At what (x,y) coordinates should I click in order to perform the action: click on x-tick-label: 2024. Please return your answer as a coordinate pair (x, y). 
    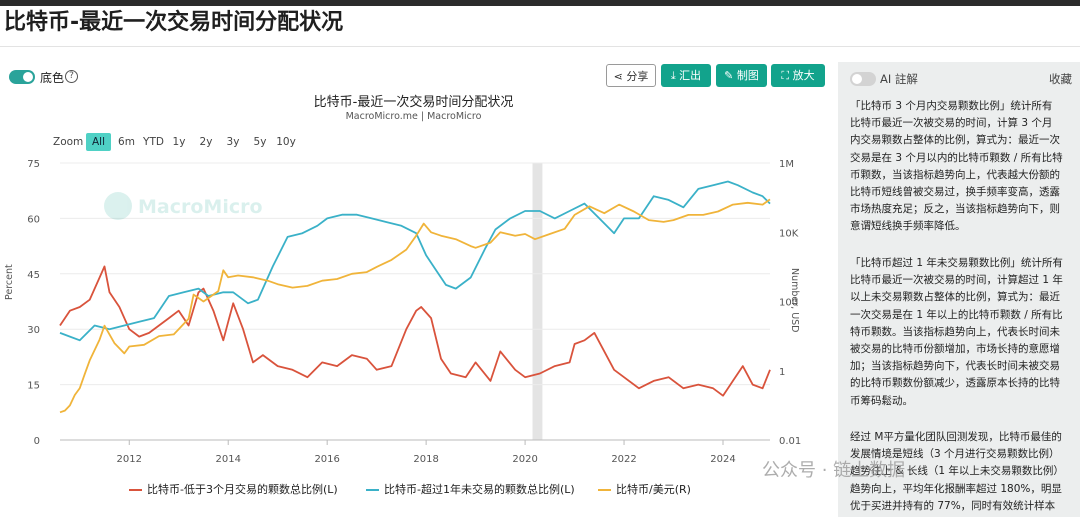
    Looking at the image, I should click on (722, 459).